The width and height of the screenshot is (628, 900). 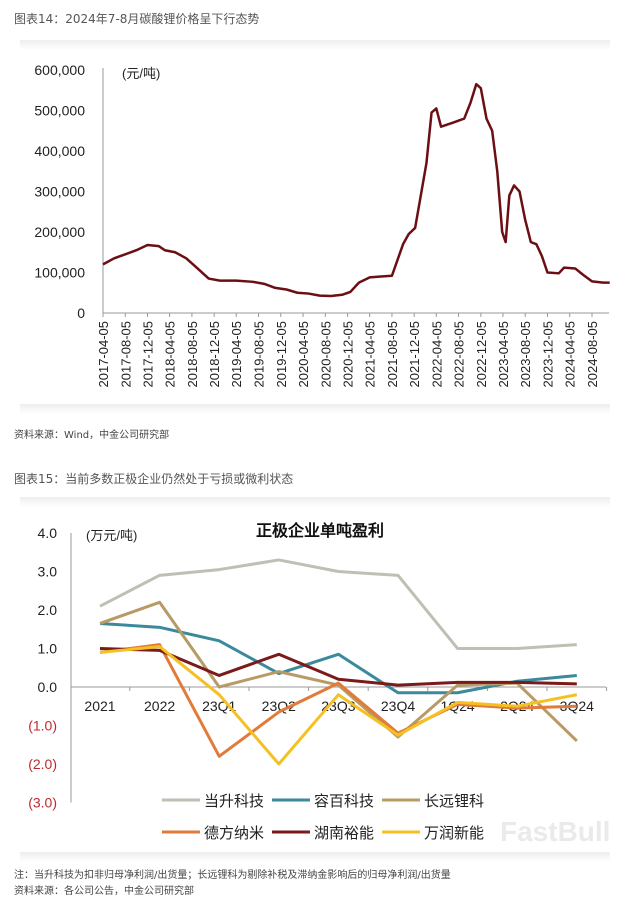 I want to click on legend-label: 当升科技, so click(x=234, y=801).